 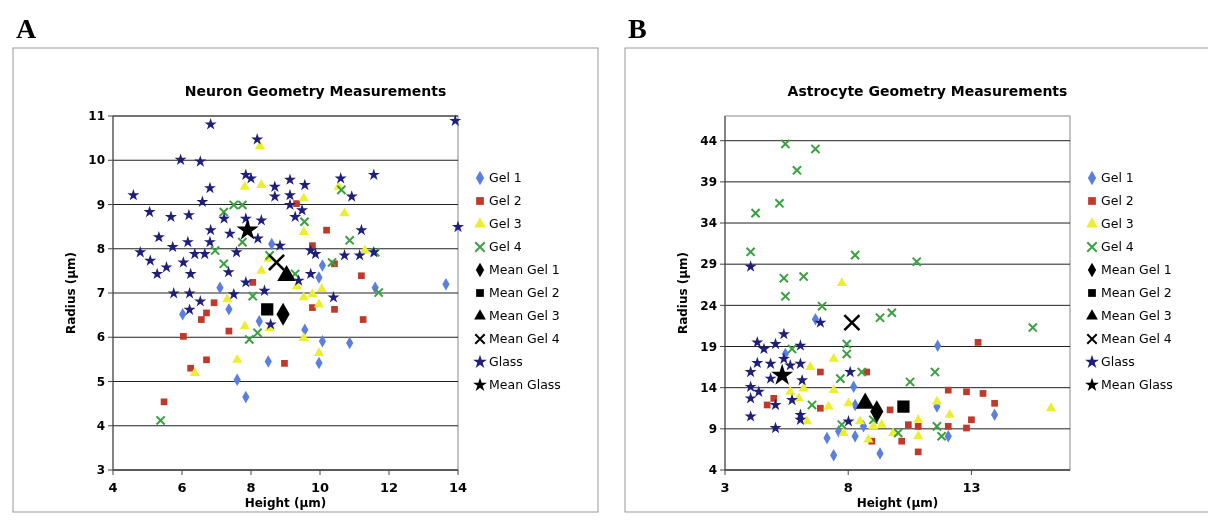 I want to click on y-tick-label: 24, so click(x=708, y=305).